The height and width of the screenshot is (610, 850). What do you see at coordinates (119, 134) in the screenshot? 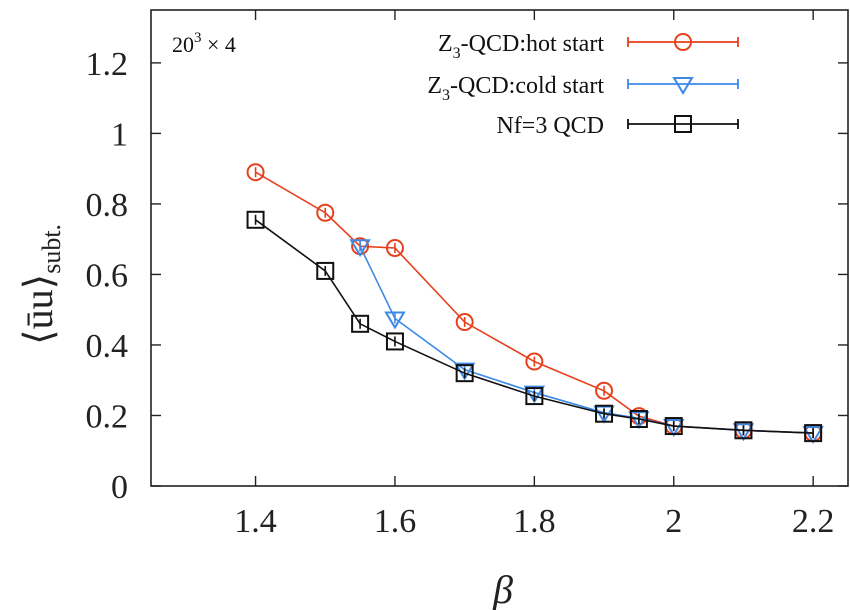
I see `y-tick-label: 1` at bounding box center [119, 134].